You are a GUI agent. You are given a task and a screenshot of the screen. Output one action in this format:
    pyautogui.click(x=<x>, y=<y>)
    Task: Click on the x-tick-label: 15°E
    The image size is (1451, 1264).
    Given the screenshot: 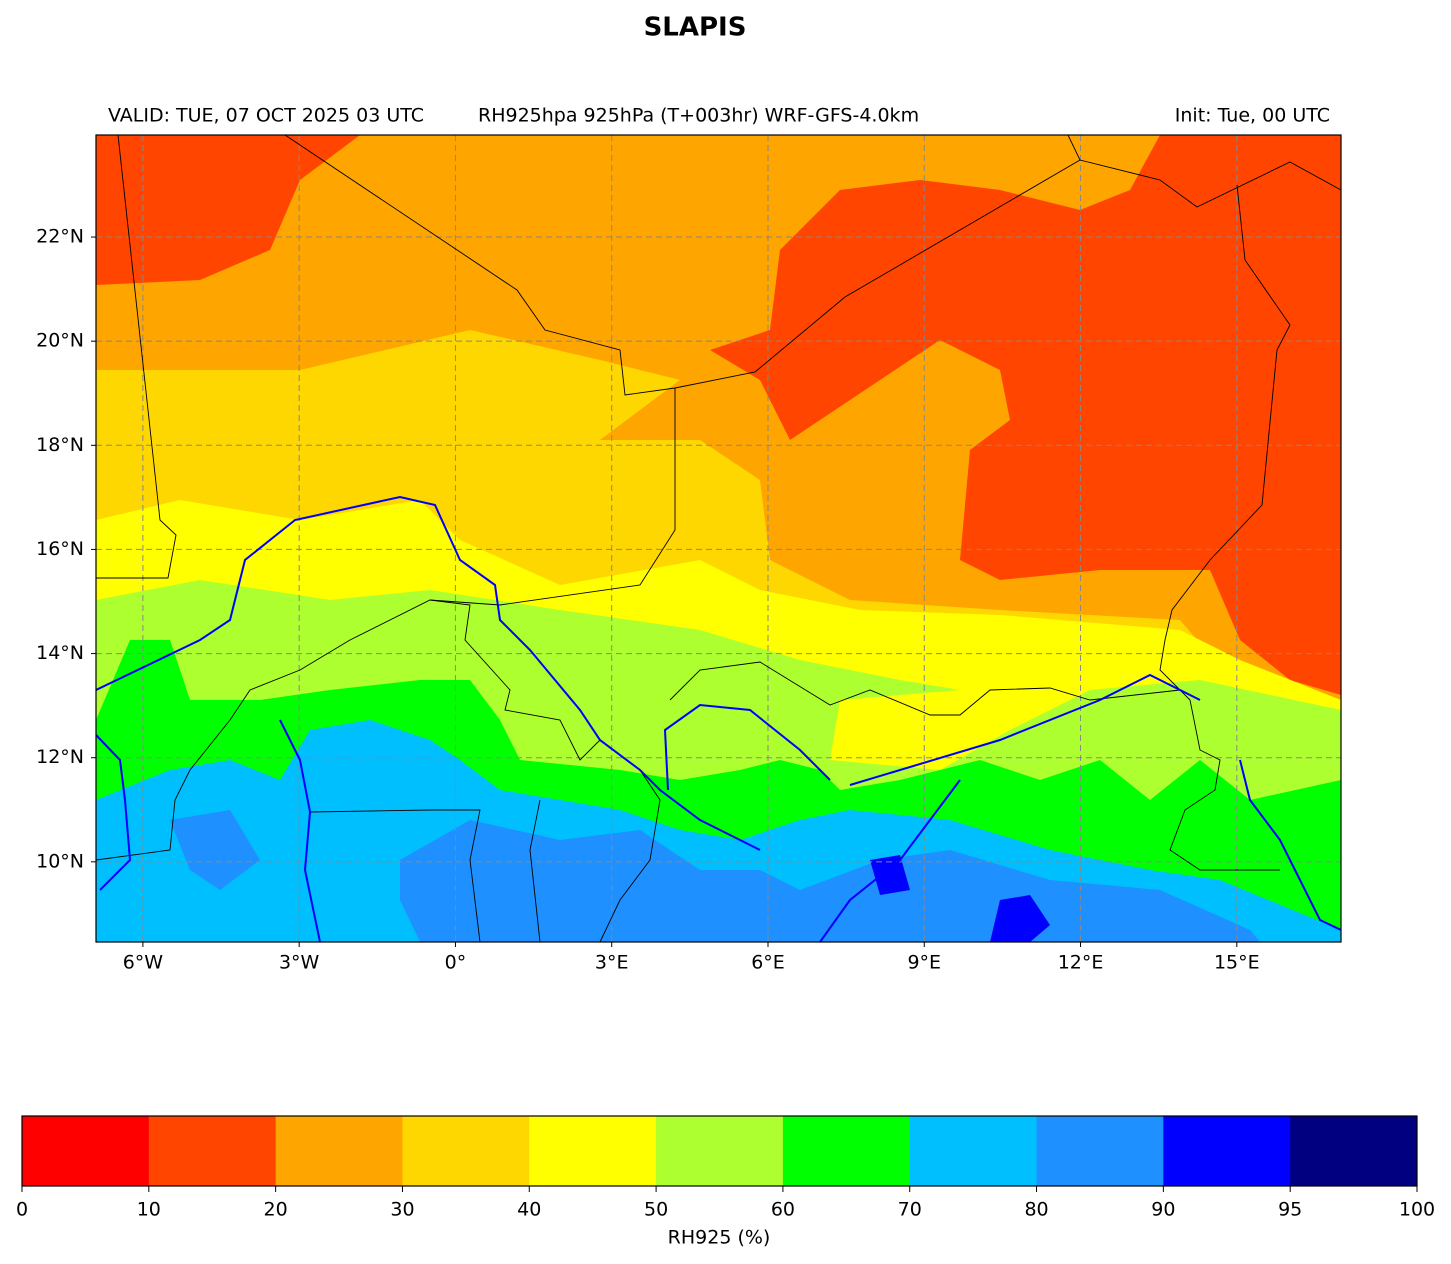 What is the action you would take?
    pyautogui.click(x=1237, y=963)
    